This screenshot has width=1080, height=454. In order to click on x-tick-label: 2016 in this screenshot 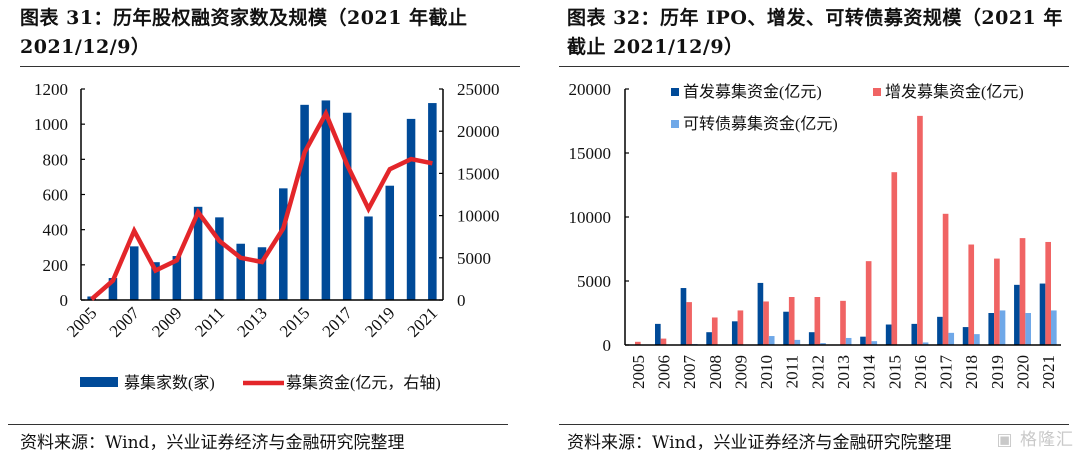, I will do `click(920, 372)`.